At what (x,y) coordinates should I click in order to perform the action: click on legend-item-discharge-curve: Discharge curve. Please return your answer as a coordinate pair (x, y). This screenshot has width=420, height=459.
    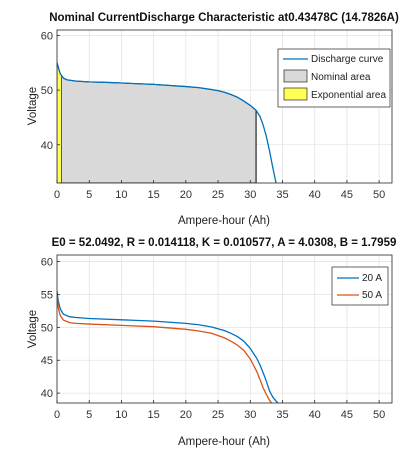
    Looking at the image, I should click on (347, 59).